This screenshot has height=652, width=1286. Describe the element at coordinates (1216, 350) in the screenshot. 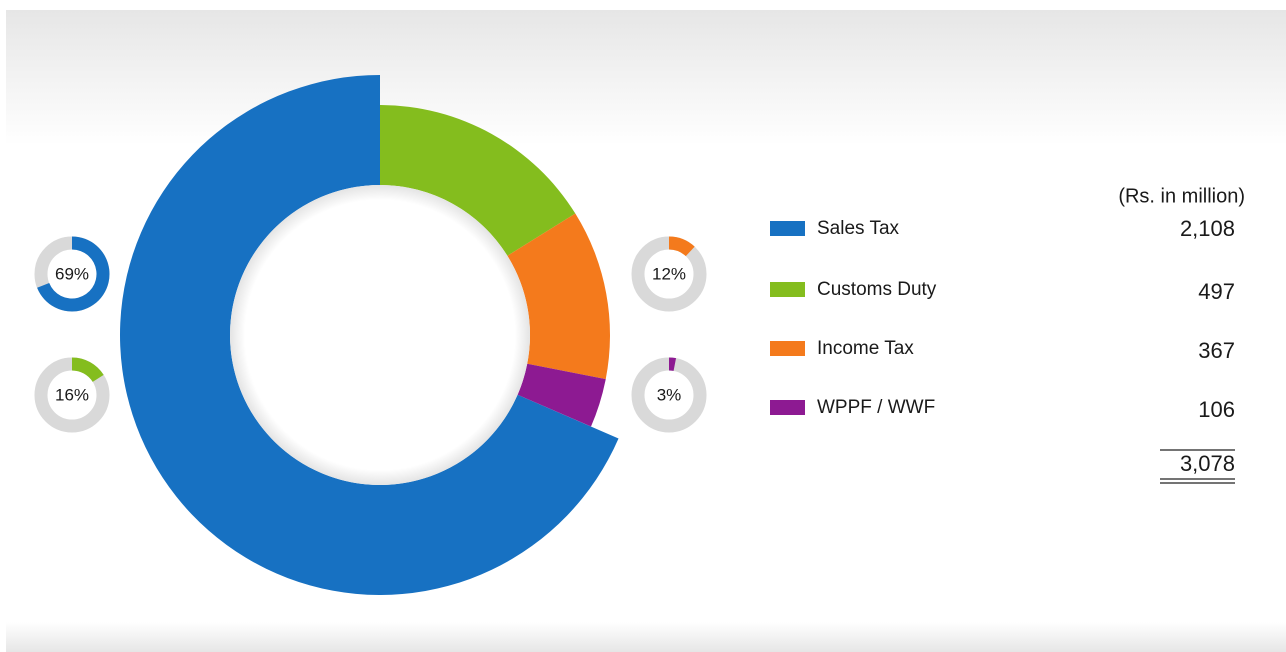

I see `value-label: 367` at that location.